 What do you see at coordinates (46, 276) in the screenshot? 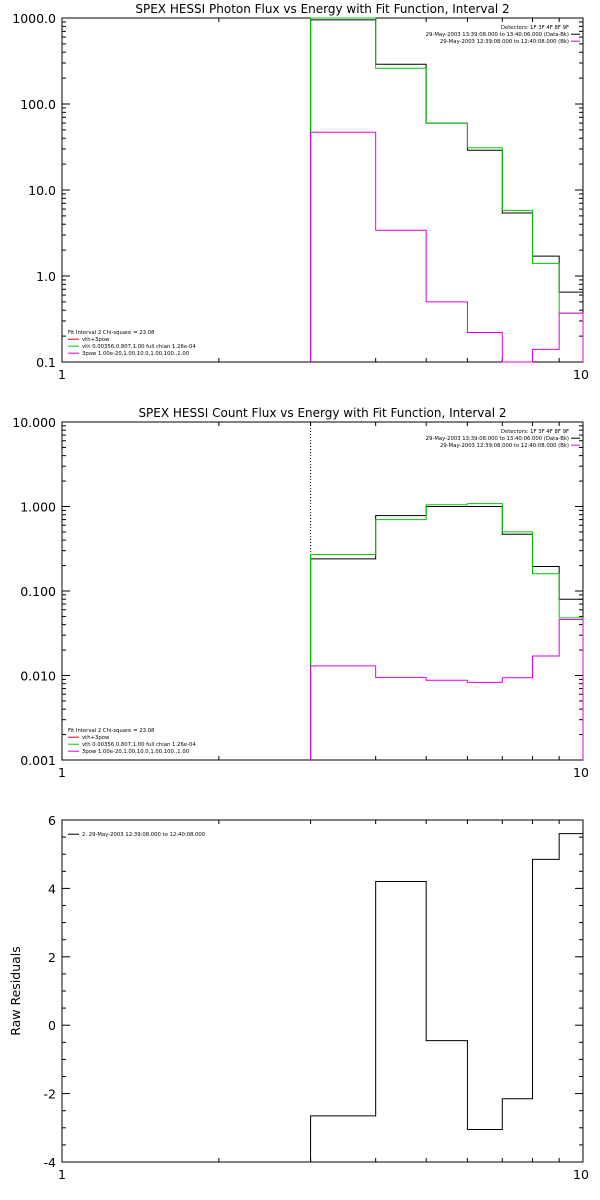
I see `y-tick-label: 1.0` at bounding box center [46, 276].